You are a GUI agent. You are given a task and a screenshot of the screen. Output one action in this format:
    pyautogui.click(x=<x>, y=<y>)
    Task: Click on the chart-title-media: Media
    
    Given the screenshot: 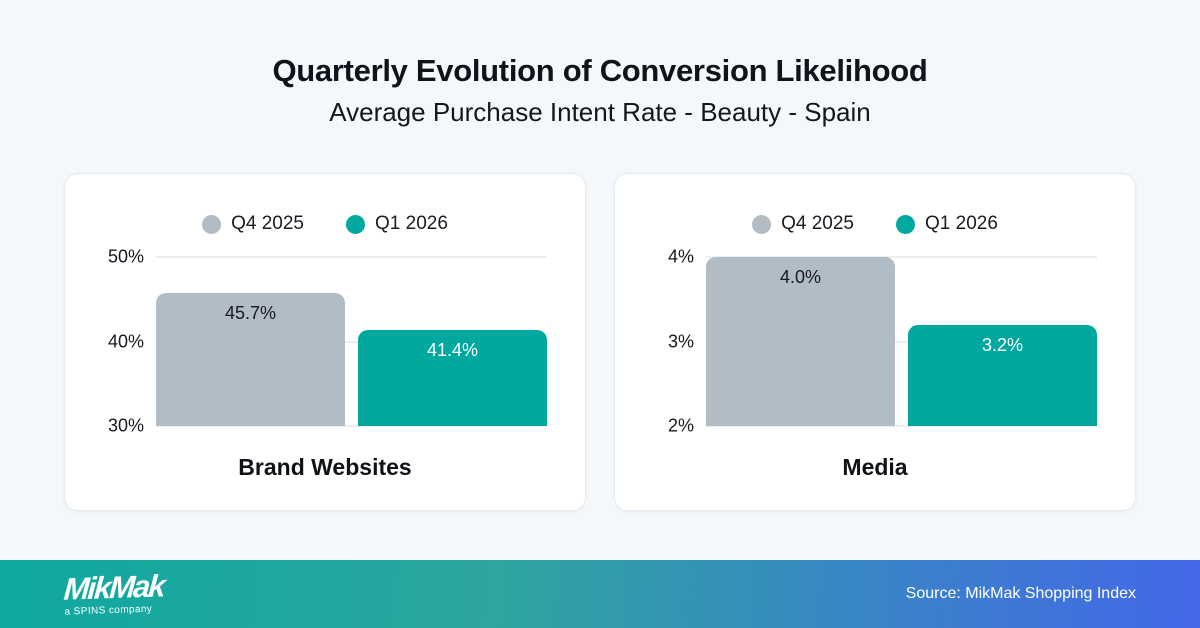 What is the action you would take?
    pyautogui.click(x=875, y=467)
    